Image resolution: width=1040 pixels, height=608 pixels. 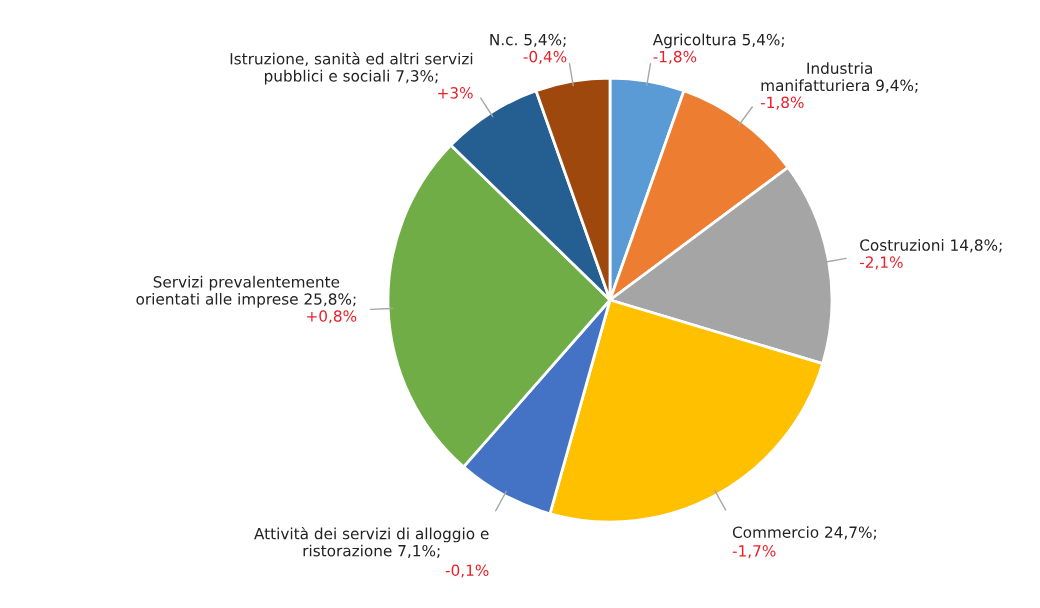 I want to click on text: +3%, so click(x=455, y=93).